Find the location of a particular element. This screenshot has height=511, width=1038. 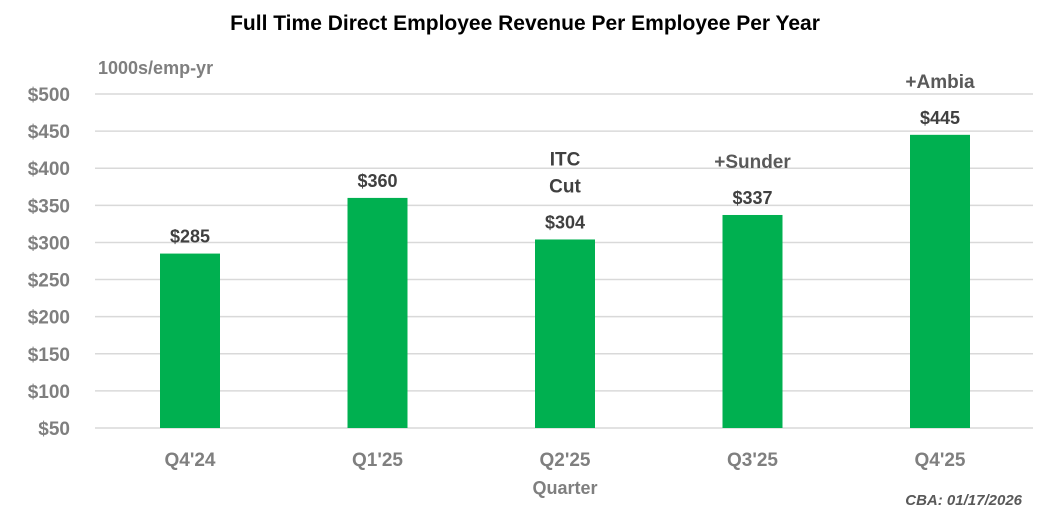

x-tick-label: Q2'25 is located at coordinates (565, 460).